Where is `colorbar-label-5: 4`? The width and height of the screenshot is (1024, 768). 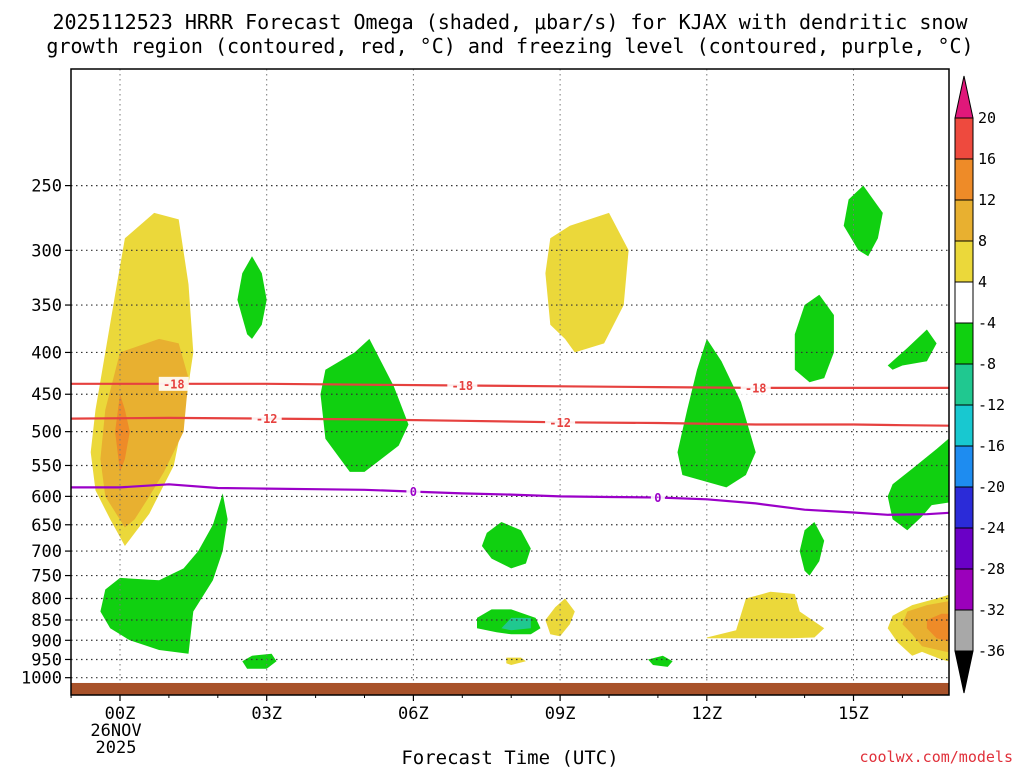
colorbar-label-5: 4 is located at coordinates (982, 282).